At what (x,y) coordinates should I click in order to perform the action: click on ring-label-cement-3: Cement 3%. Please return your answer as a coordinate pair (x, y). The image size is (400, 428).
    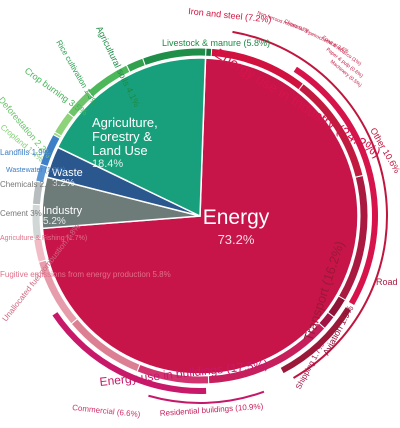
    Looking at the image, I should click on (21, 213).